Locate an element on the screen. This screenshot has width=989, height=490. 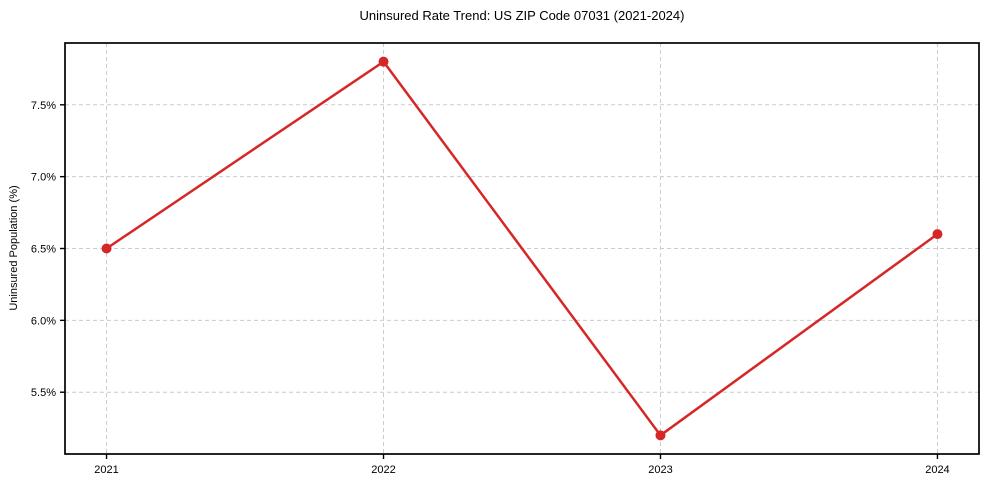
x-tick-label: 2021 is located at coordinates (106, 470).